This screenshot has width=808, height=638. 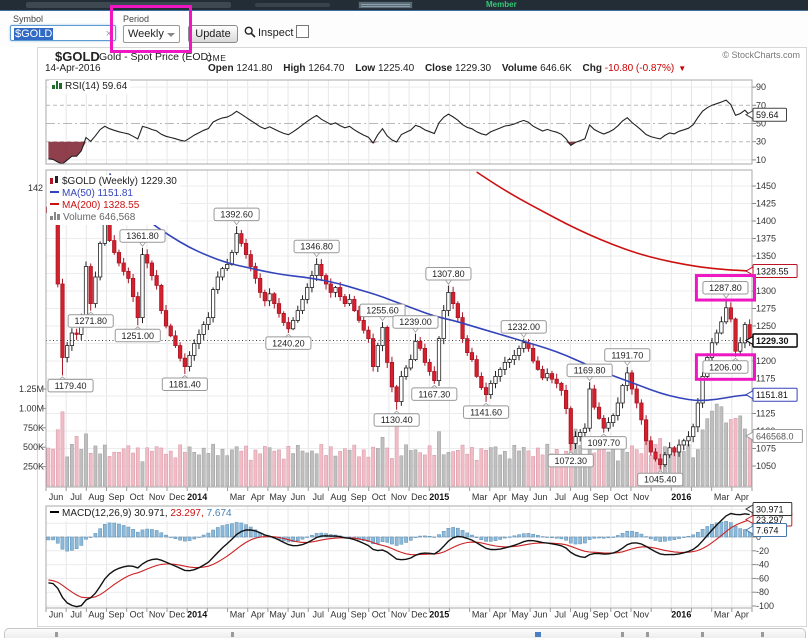 I want to click on svg-text: 1350, so click(x=766, y=256).